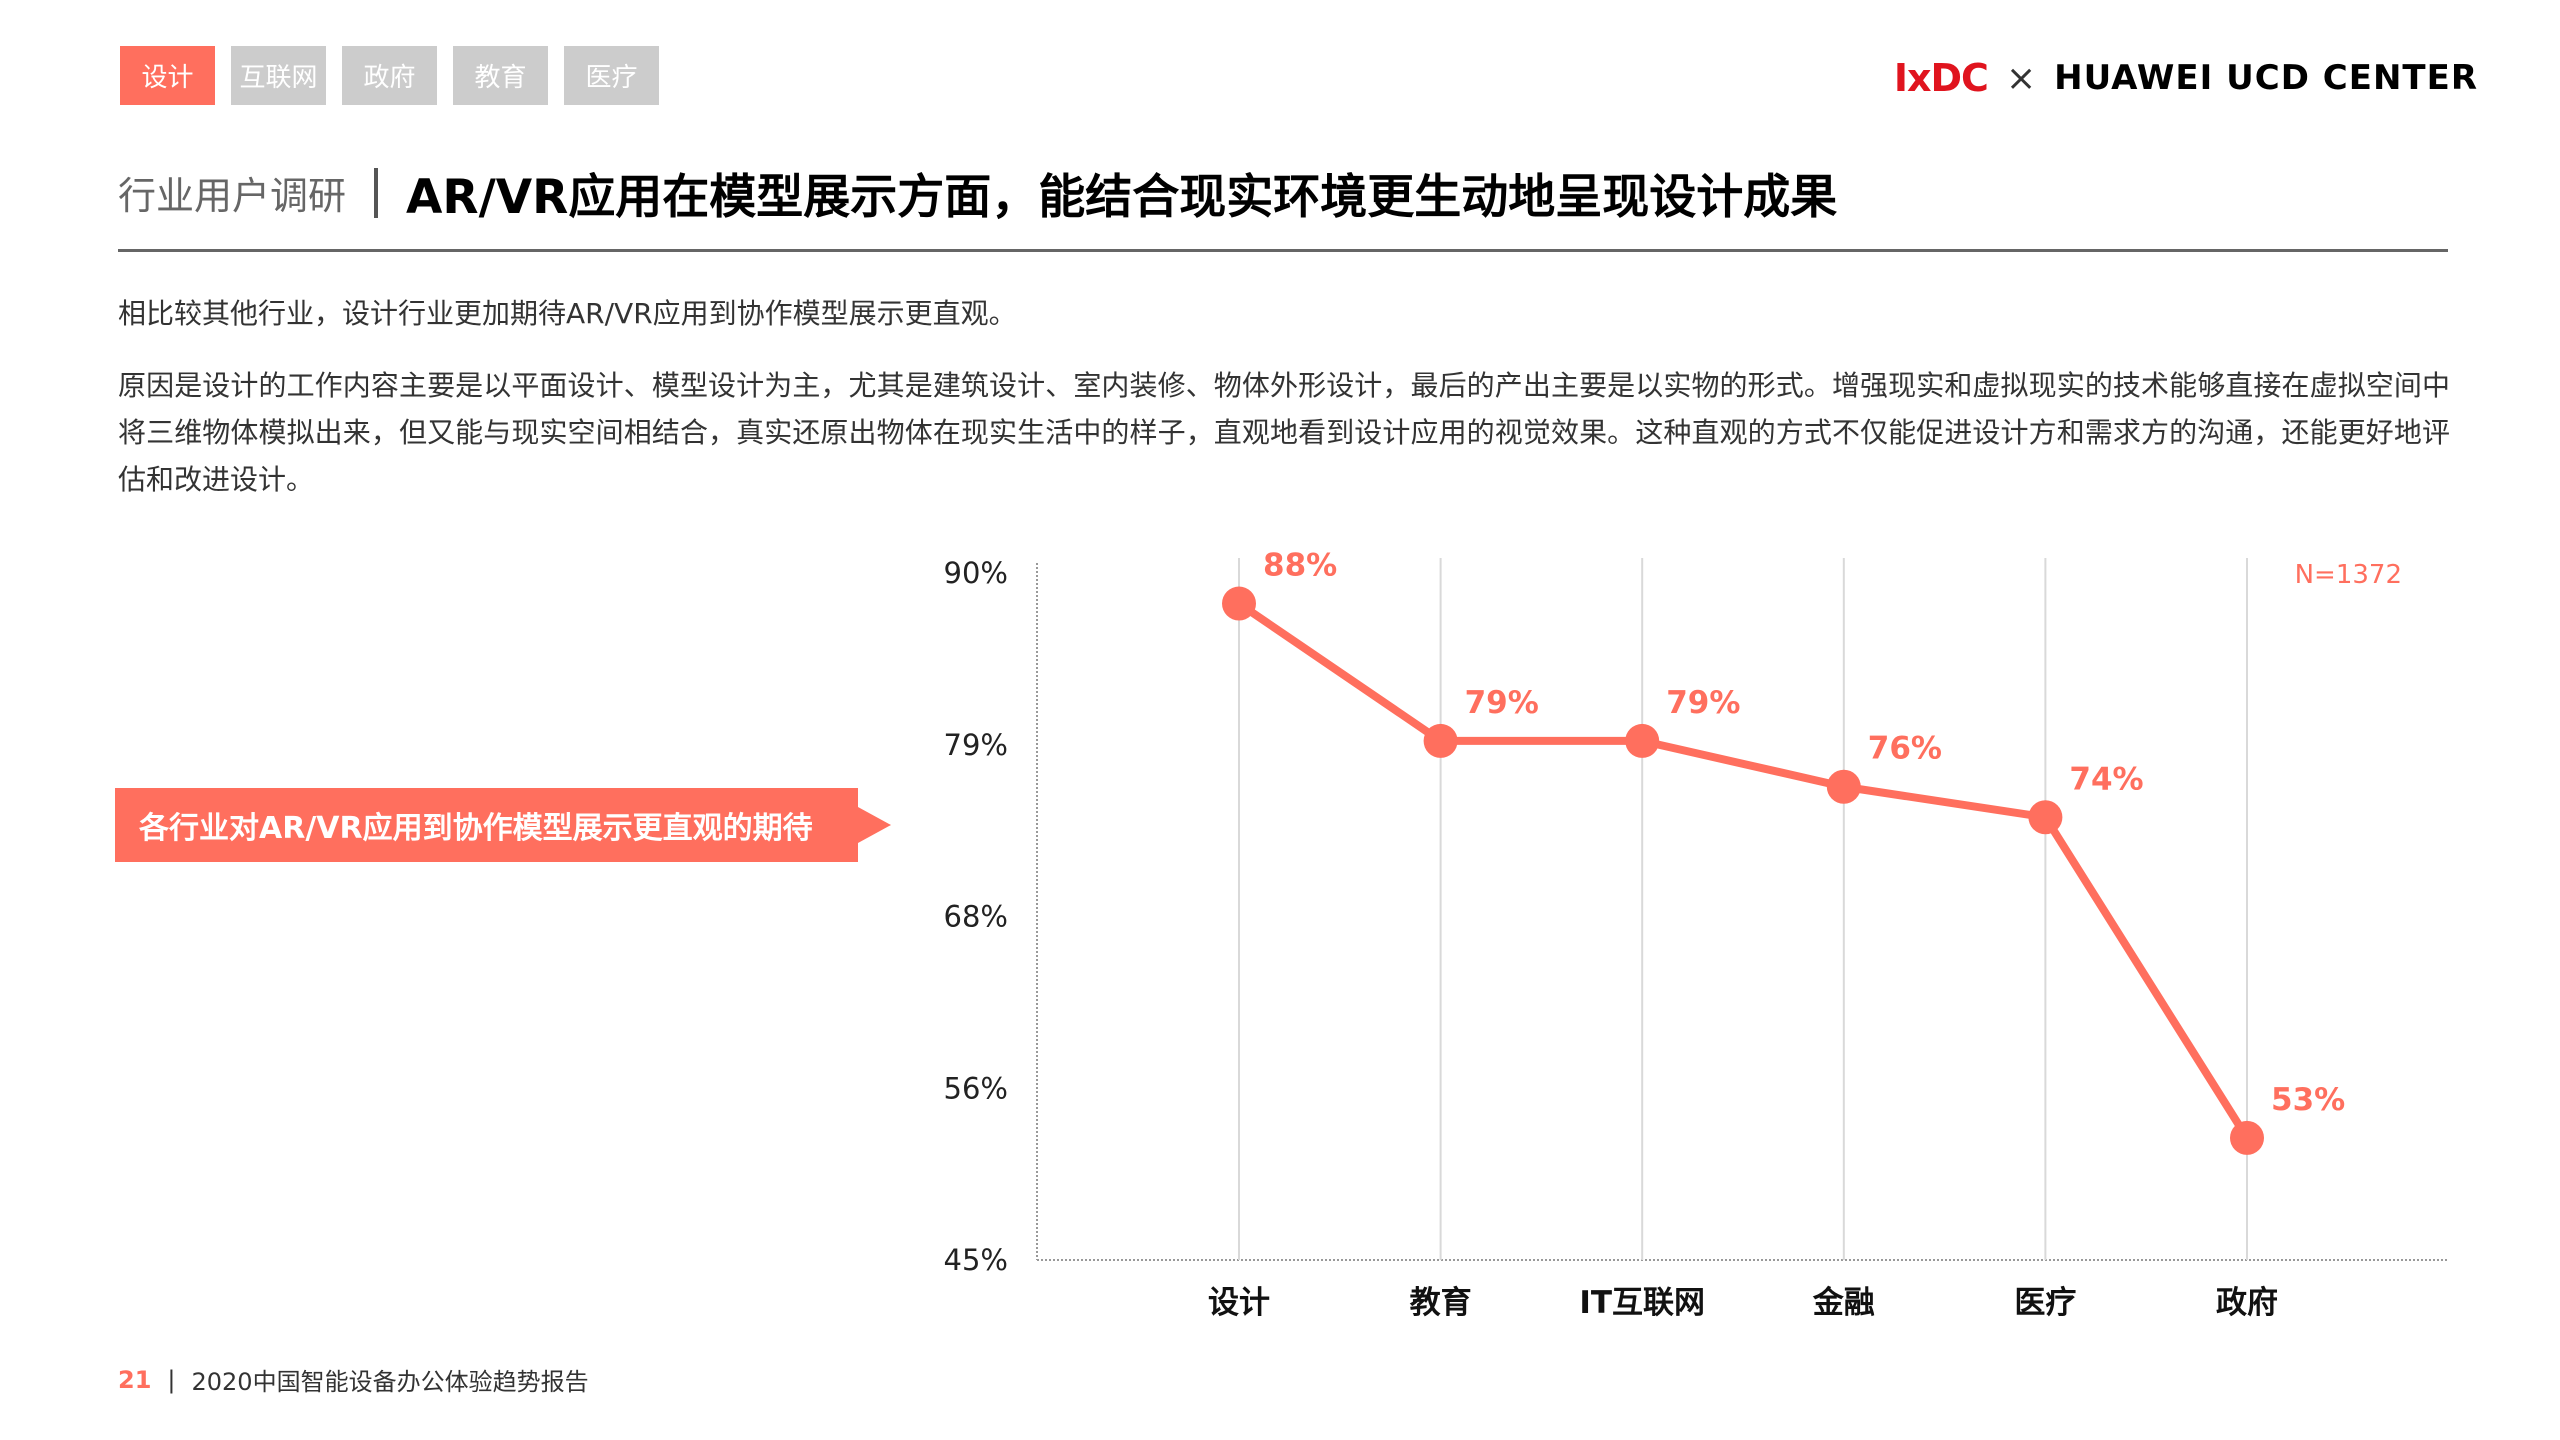 The width and height of the screenshot is (2560, 1440). What do you see at coordinates (1642, 1303) in the screenshot?
I see `x-tick-label: IT互联网` at bounding box center [1642, 1303].